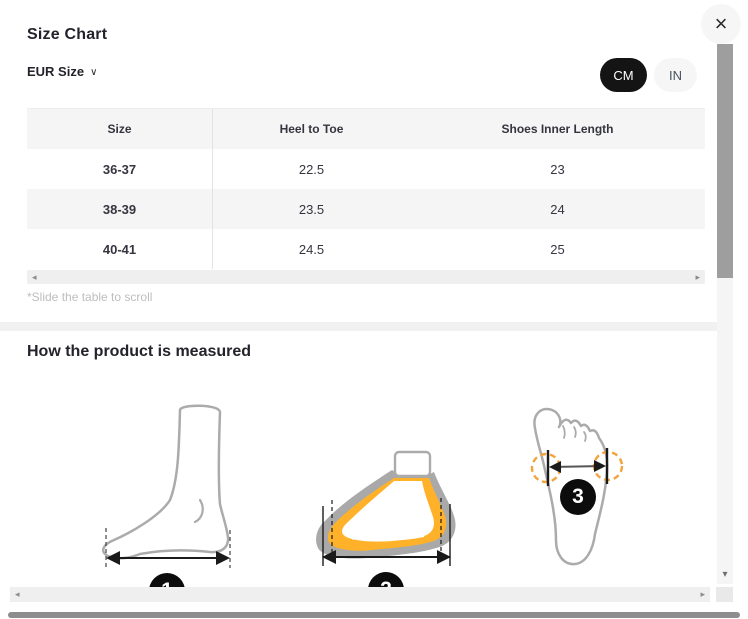  I want to click on close-button: ×, so click(721, 24).